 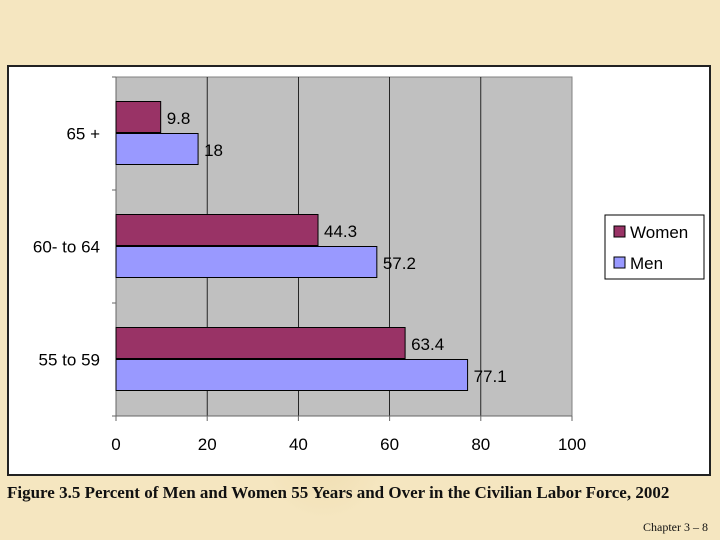 What do you see at coordinates (427, 344) in the screenshot?
I see `data-label: 63.4` at bounding box center [427, 344].